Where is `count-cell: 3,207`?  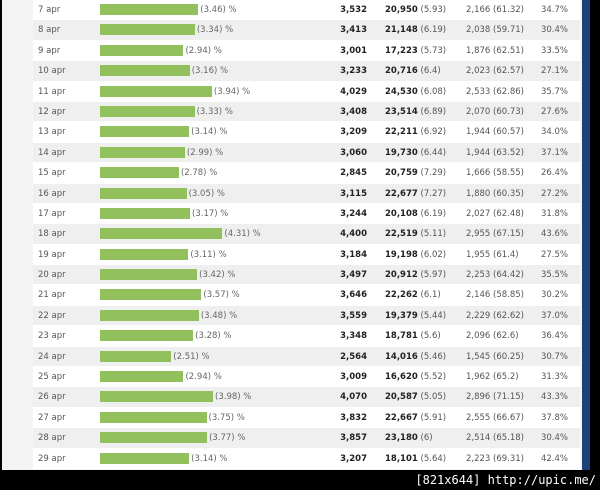
count-cell: 3,207 is located at coordinates (353, 458).